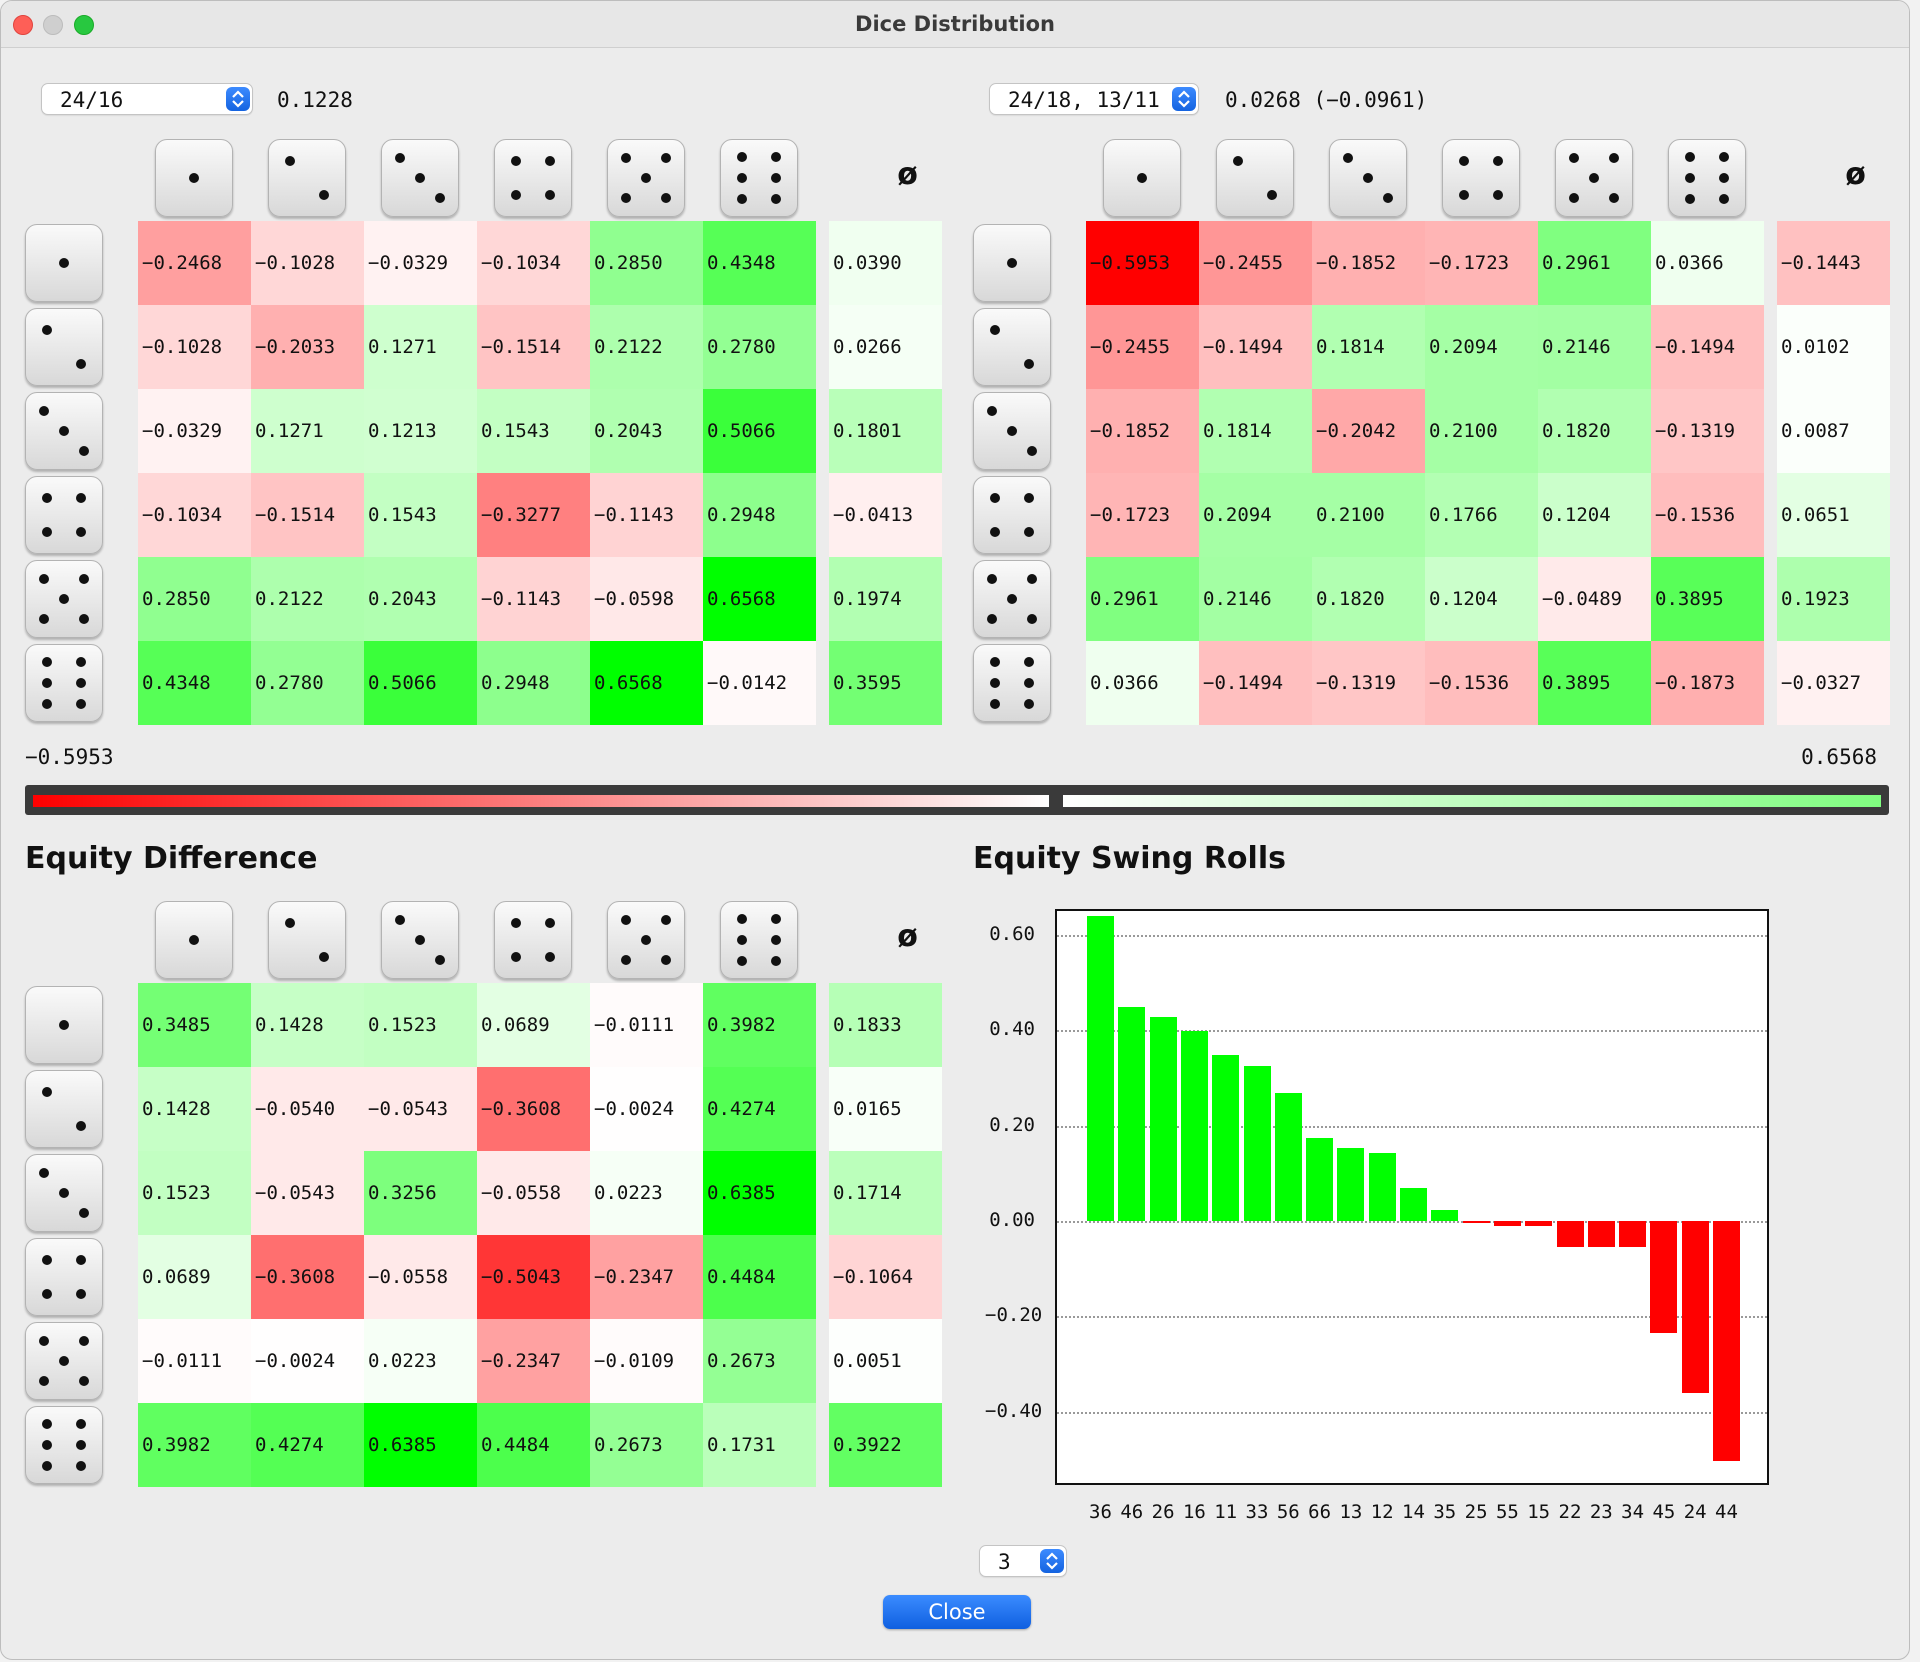 This screenshot has height=1662, width=1920. I want to click on right-matrix-cell: 0.1204, so click(1594, 515).